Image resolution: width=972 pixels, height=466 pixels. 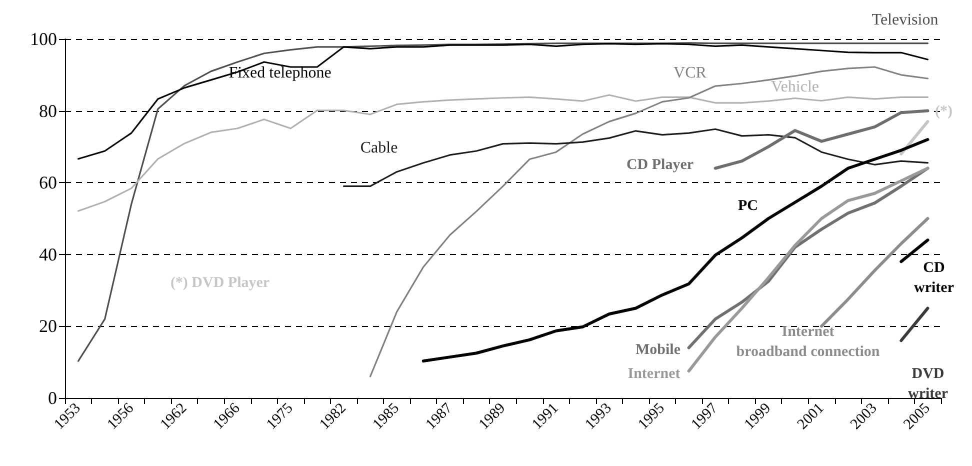 What do you see at coordinates (654, 374) in the screenshot?
I see `series-label: Internet` at bounding box center [654, 374].